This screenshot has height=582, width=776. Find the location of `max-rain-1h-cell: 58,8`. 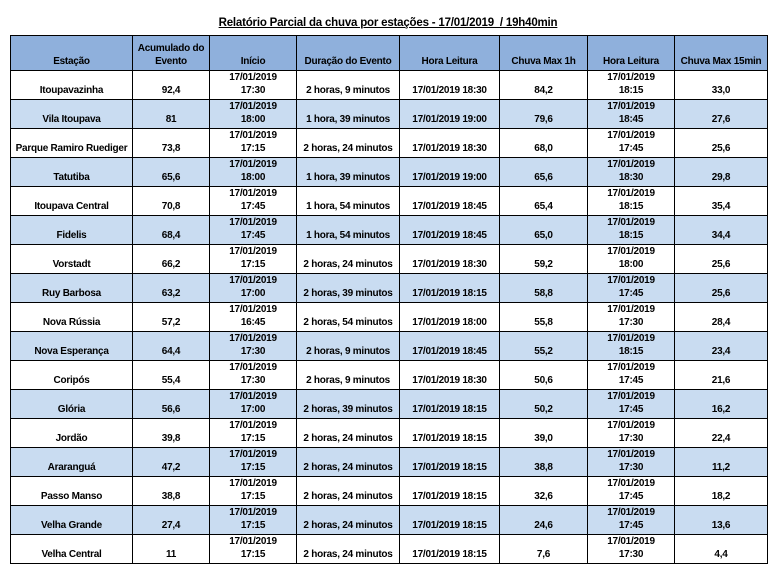

max-rain-1h-cell: 58,8 is located at coordinates (543, 288).